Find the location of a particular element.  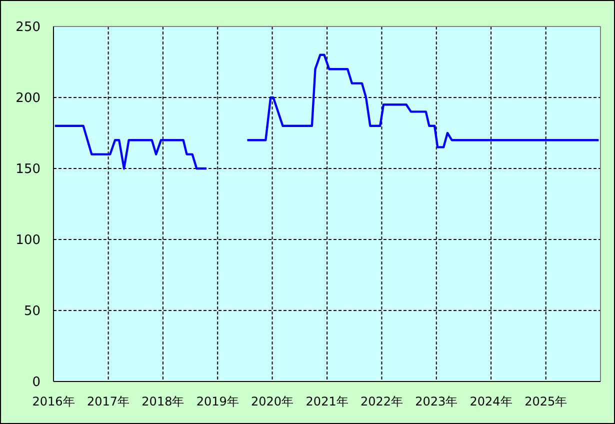

y-tick-label: 250 is located at coordinates (28, 27).